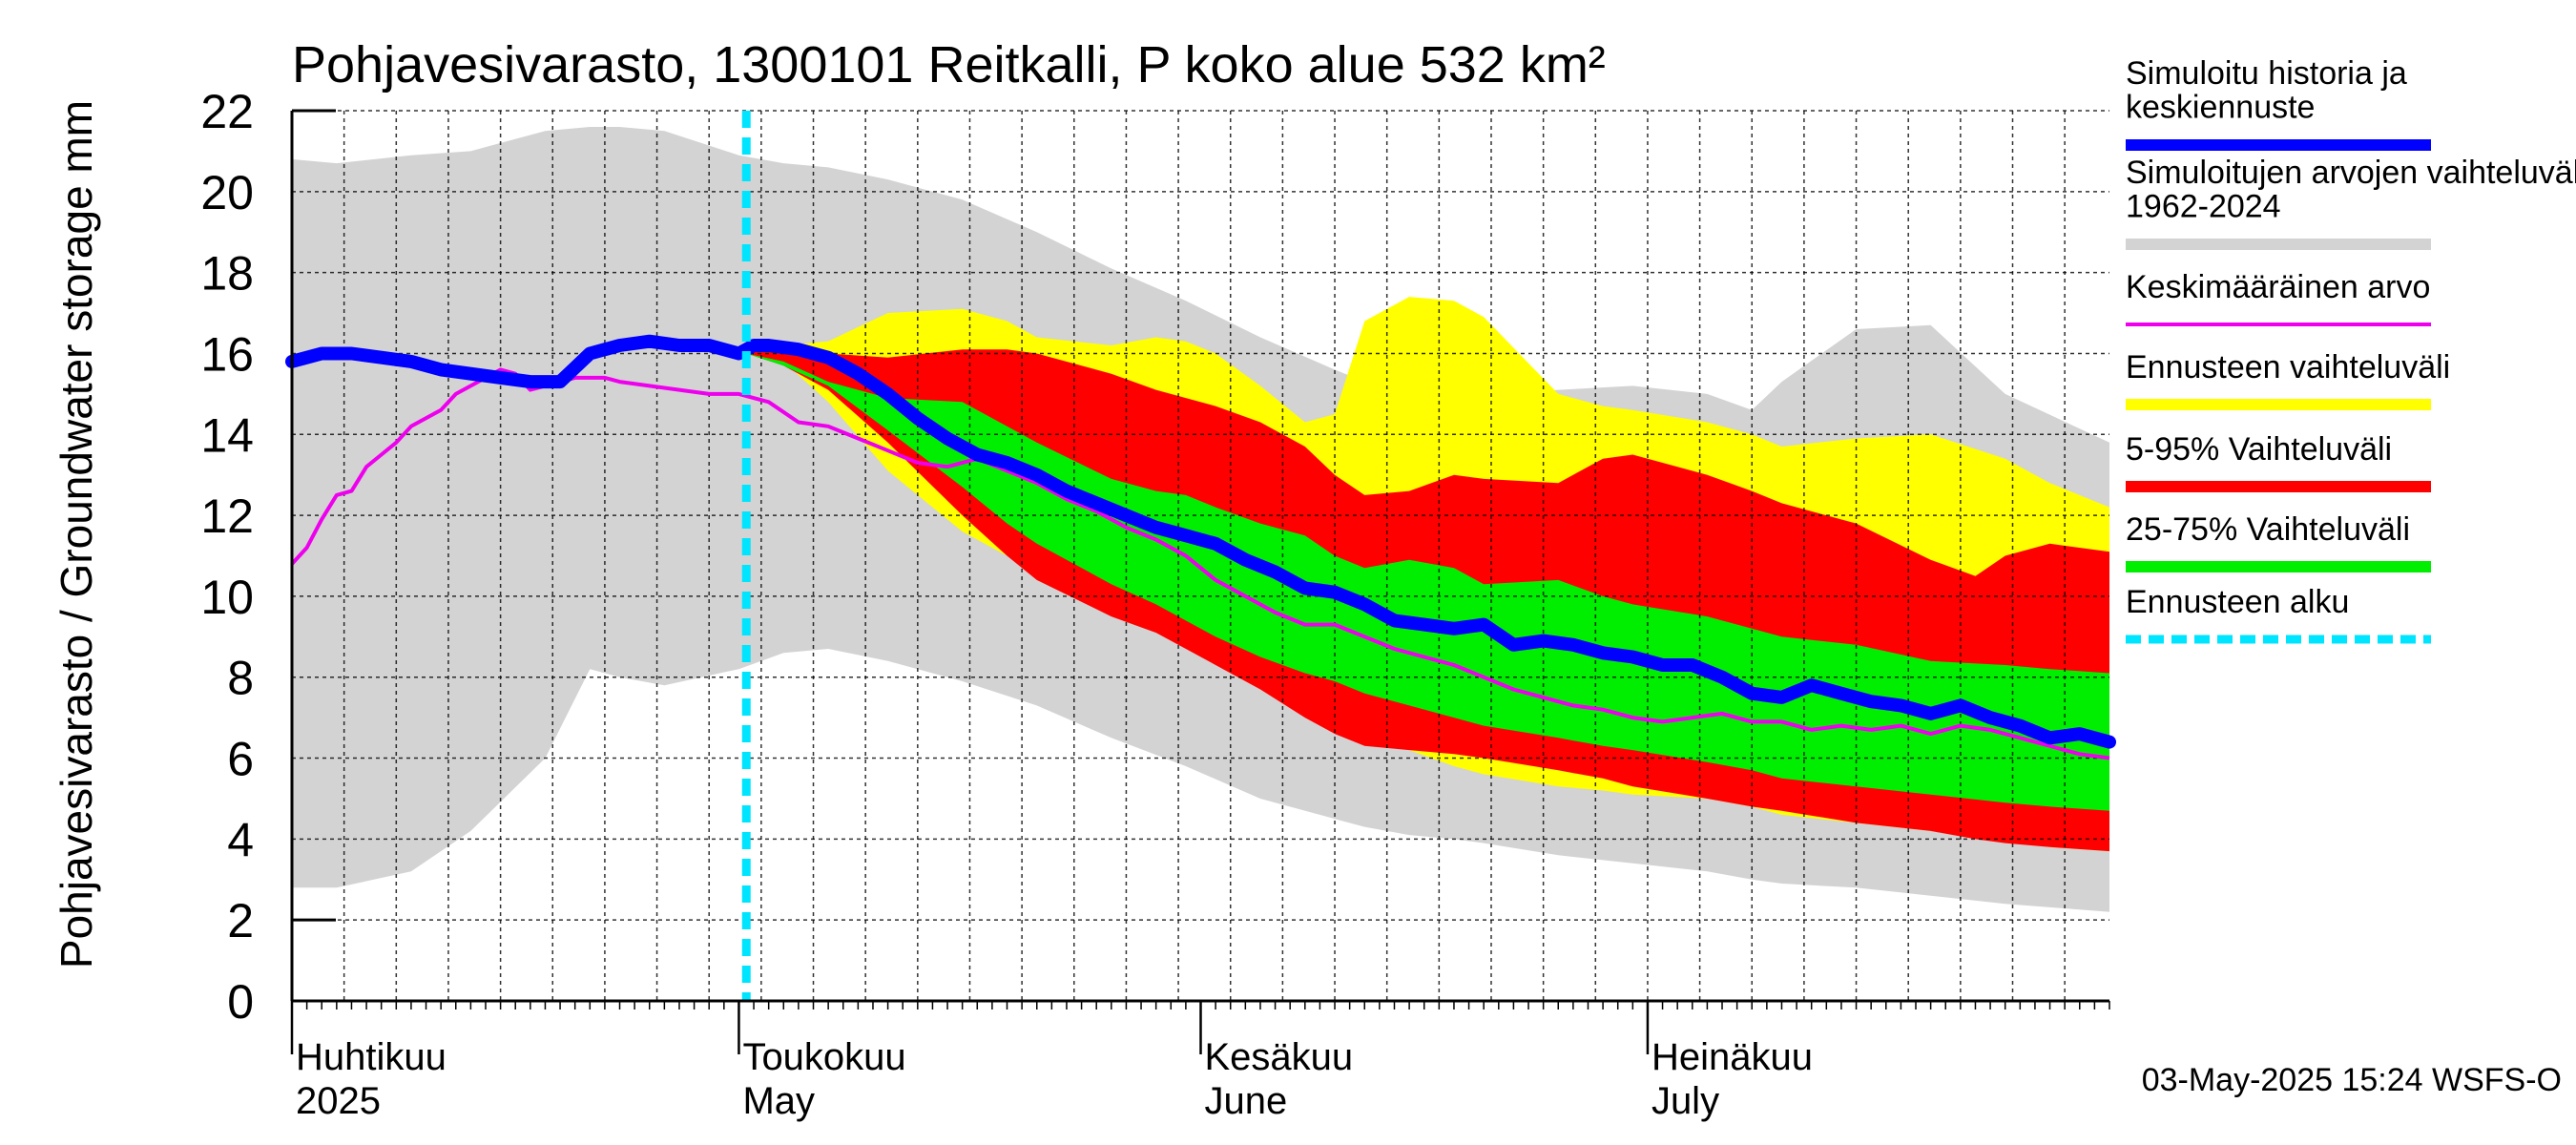 This screenshot has width=2576, height=1145. Describe the element at coordinates (778, 1101) in the screenshot. I see `month-label-en: May` at that location.